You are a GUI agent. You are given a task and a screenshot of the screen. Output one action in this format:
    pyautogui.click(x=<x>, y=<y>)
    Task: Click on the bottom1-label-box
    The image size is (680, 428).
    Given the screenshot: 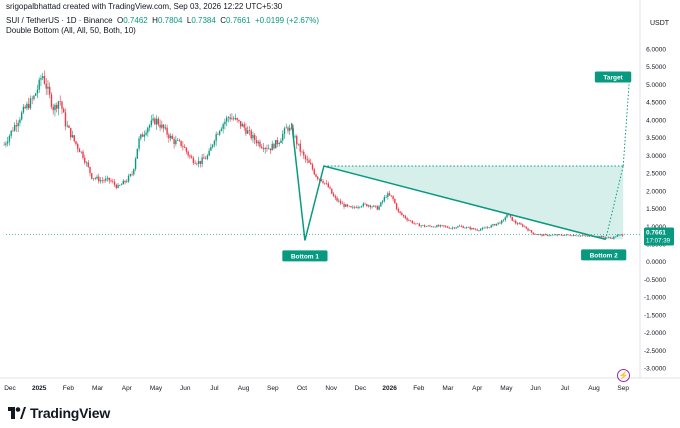 What is the action you would take?
    pyautogui.click(x=305, y=256)
    